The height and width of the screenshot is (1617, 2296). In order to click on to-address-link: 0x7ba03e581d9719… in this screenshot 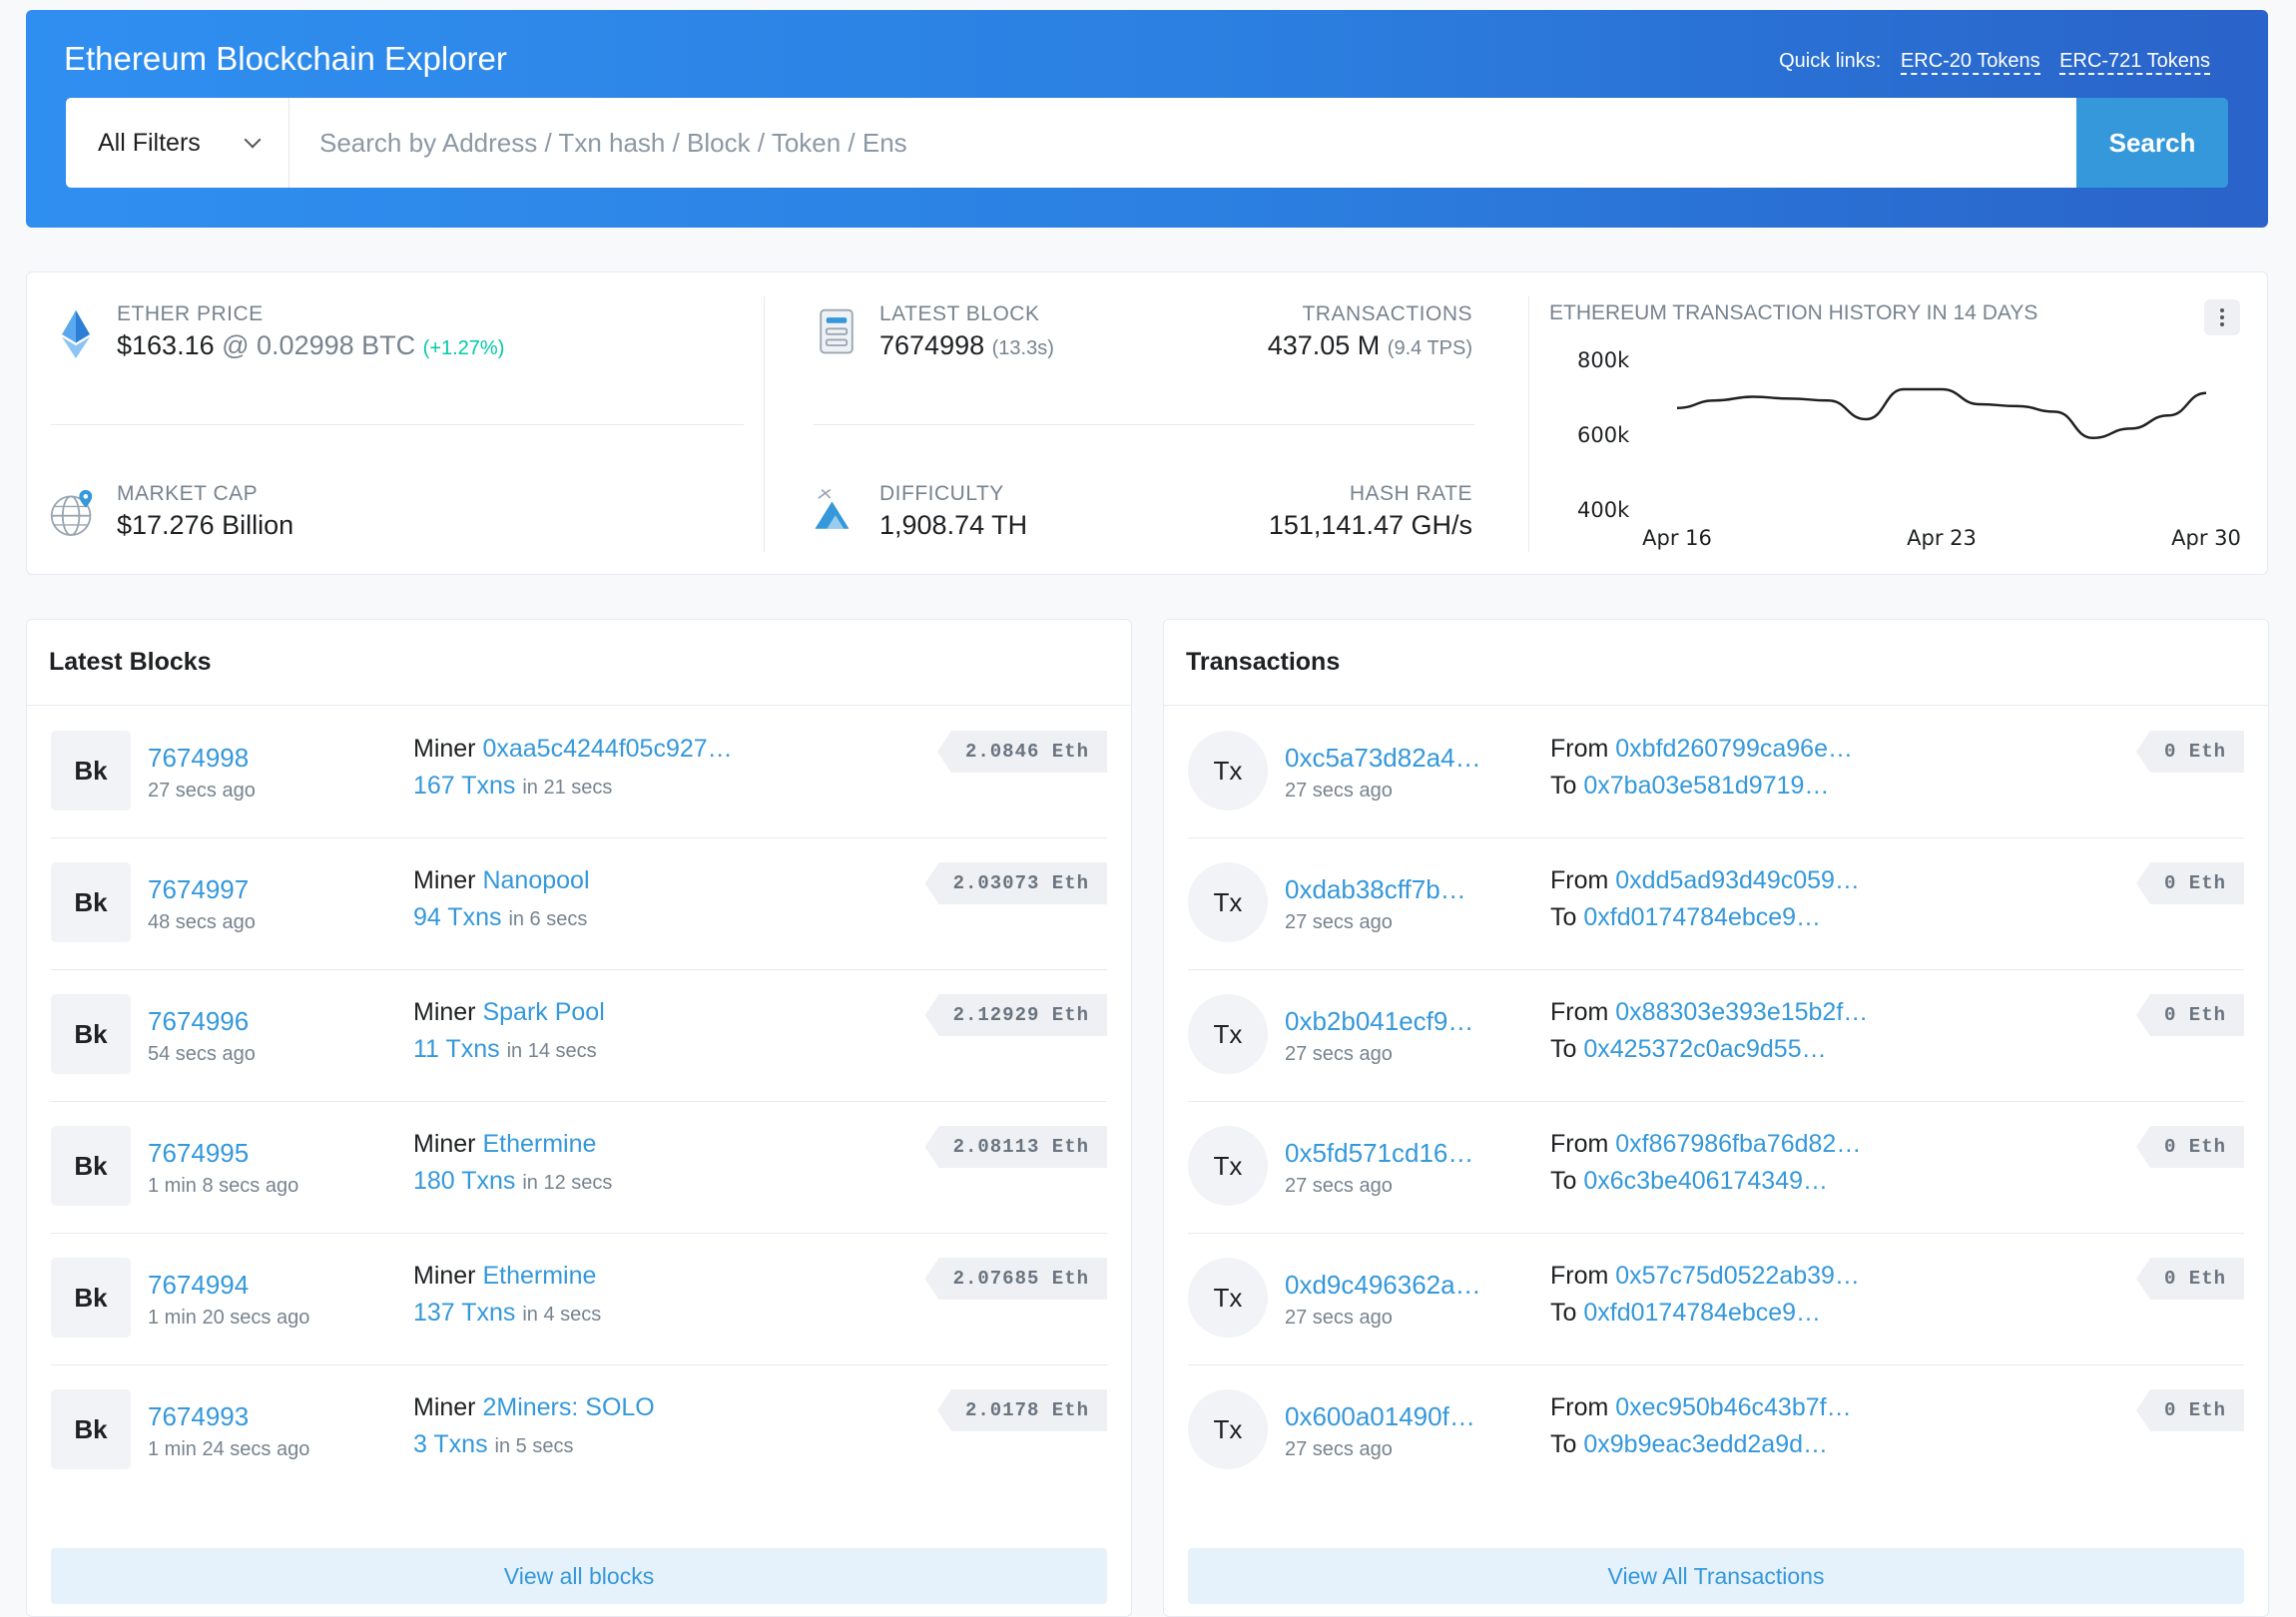, I will do `click(1707, 786)`.